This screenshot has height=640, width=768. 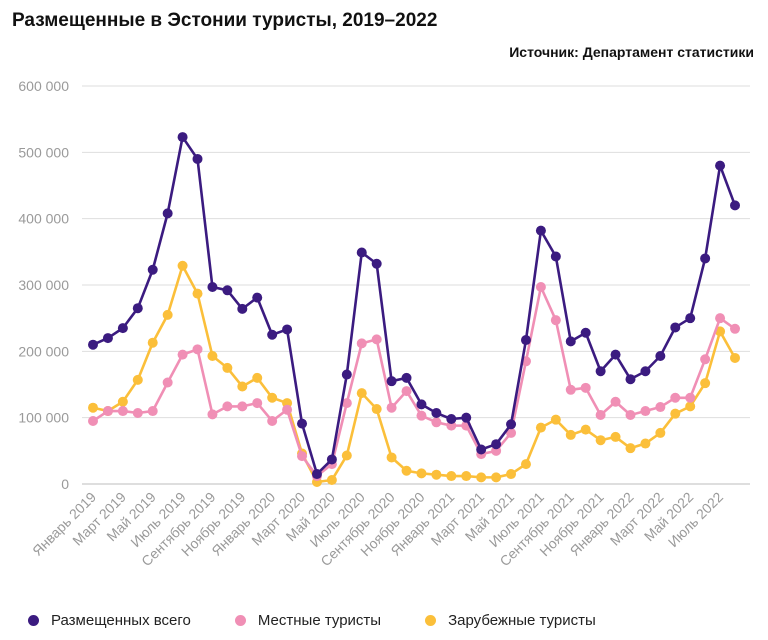 I want to click on legend-item-total: Размещенных всего, so click(x=109, y=620).